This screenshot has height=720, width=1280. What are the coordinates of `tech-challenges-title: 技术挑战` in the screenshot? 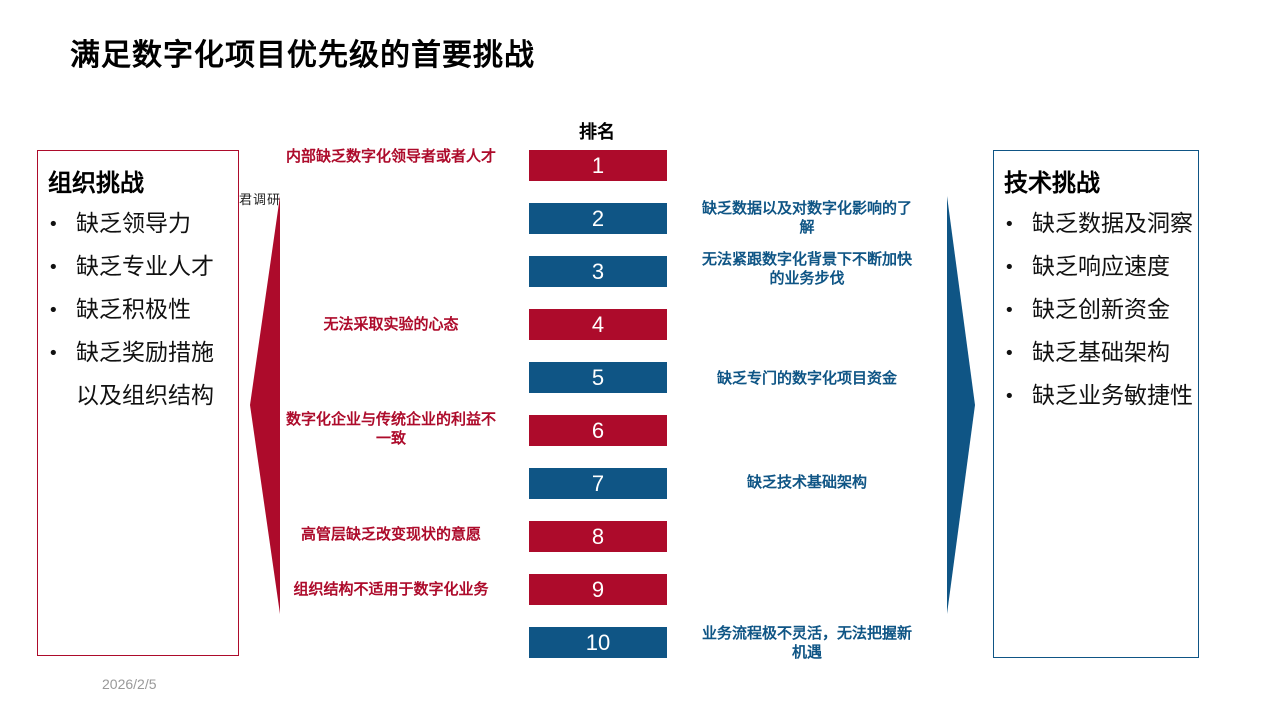 It's located at (1052, 183).